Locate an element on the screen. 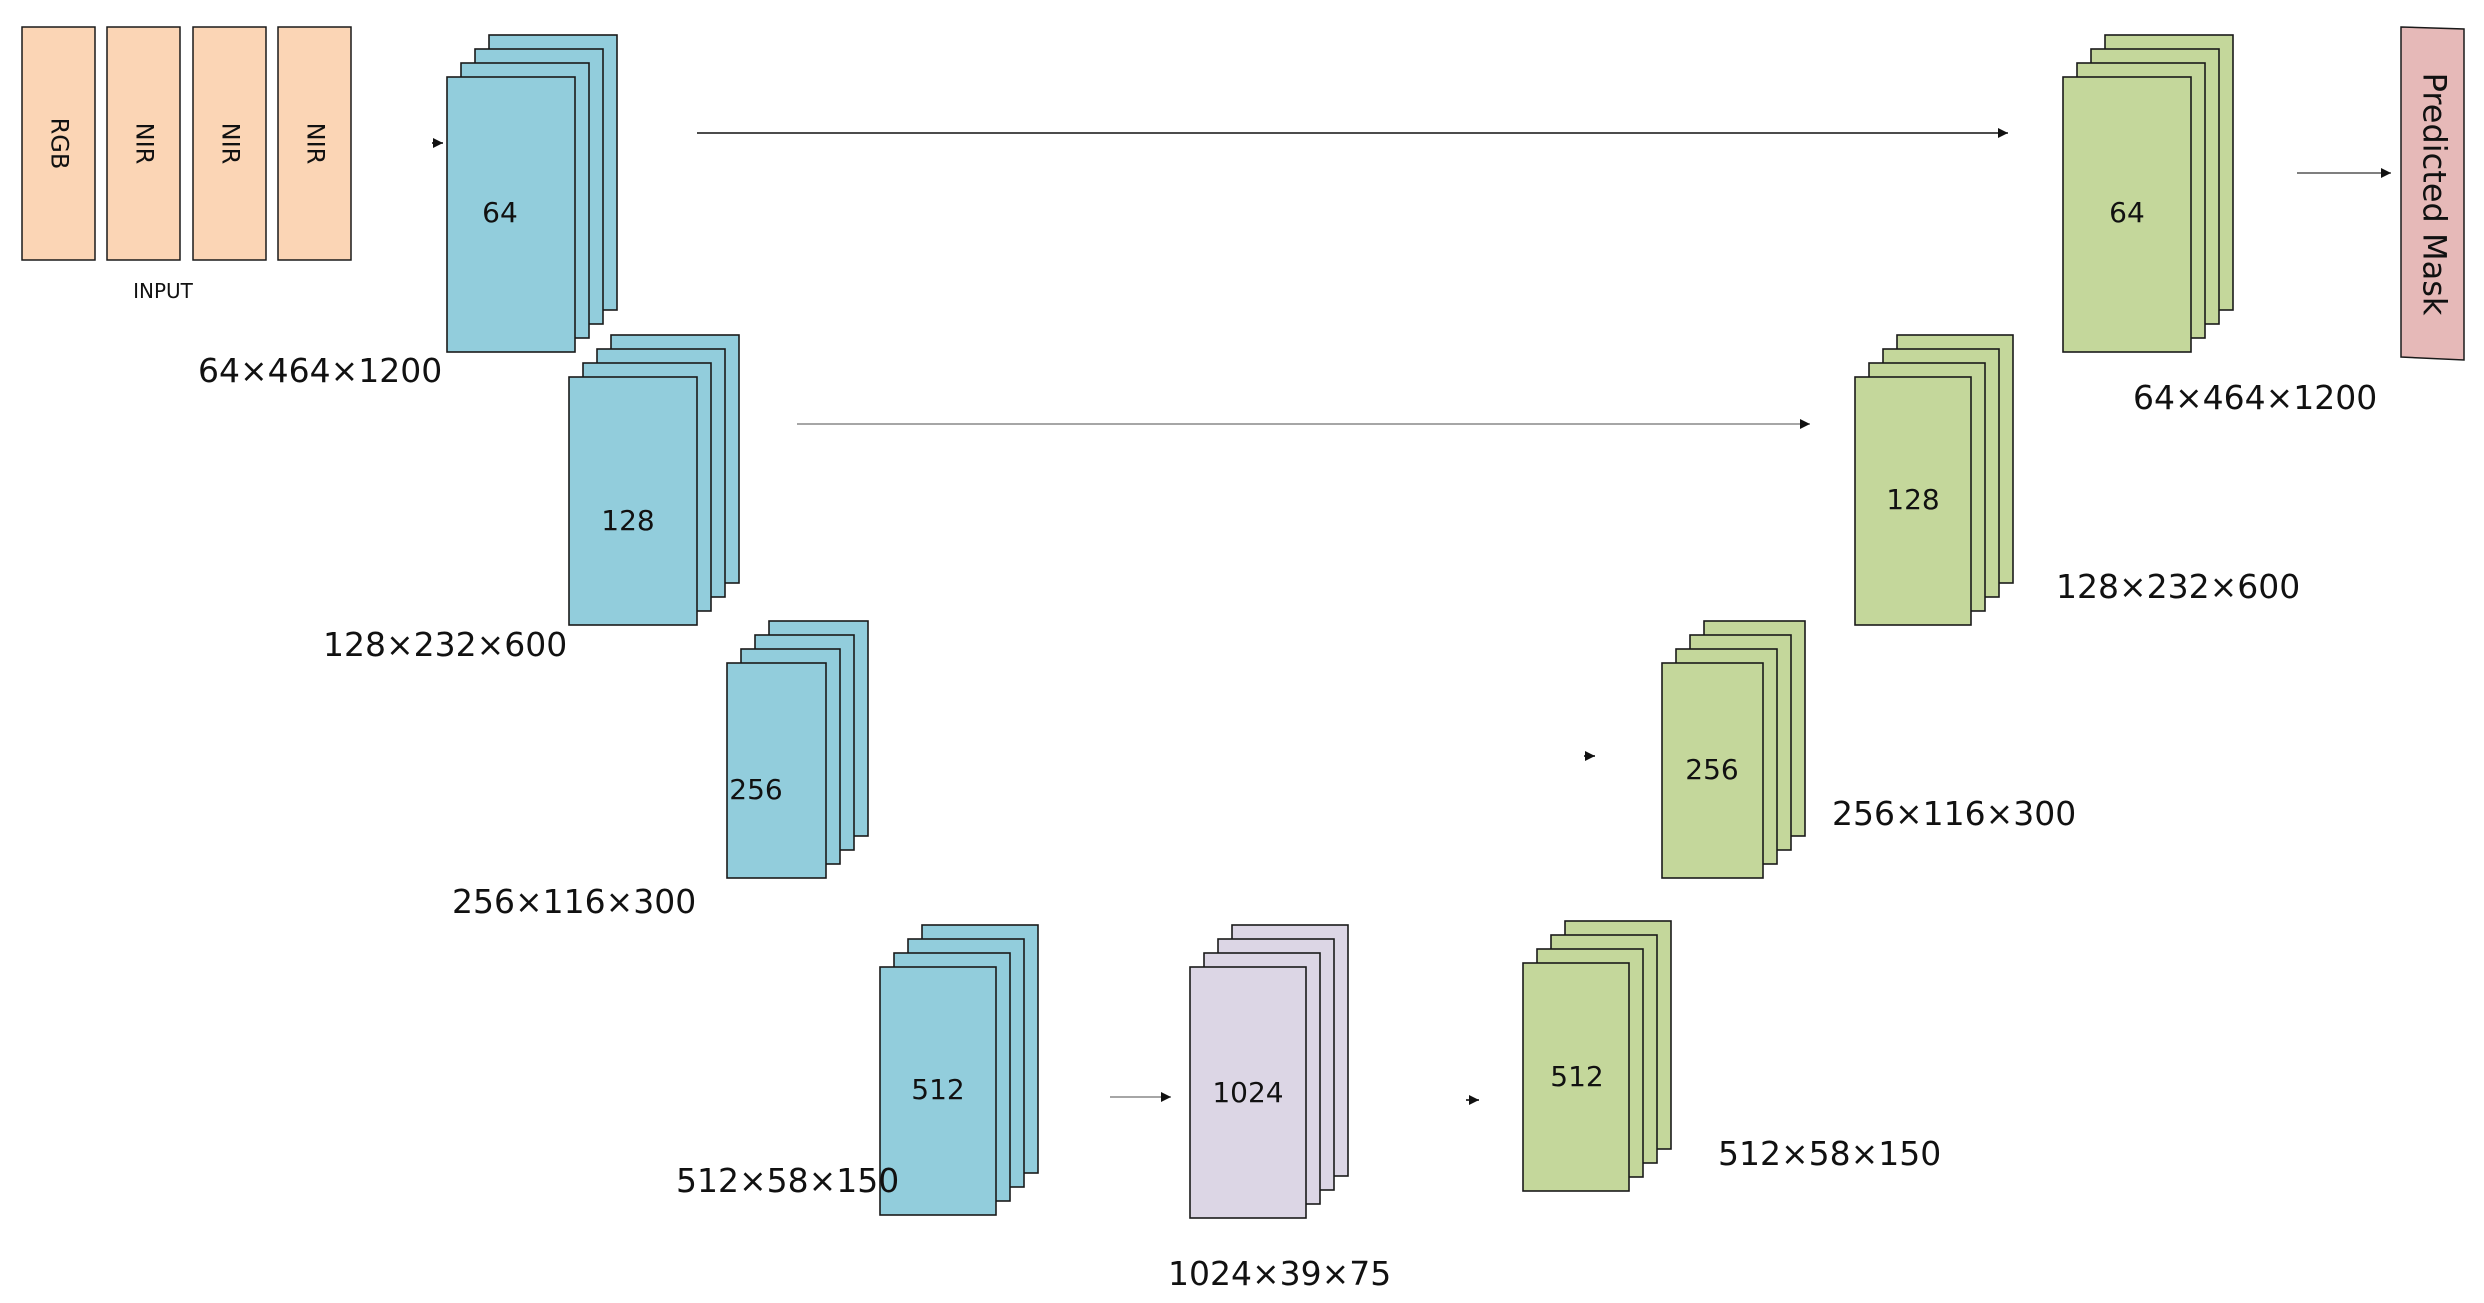 The height and width of the screenshot is (1303, 2484). input-channel-label: RGB is located at coordinates (60, 144).